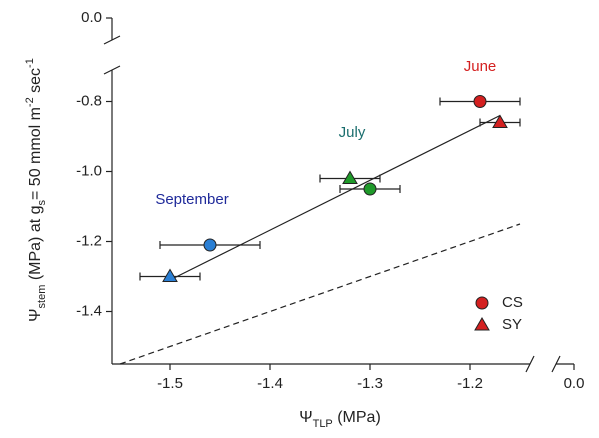 The height and width of the screenshot is (438, 599). What do you see at coordinates (323, 424) in the screenshot?
I see `x-label-part: TLP` at bounding box center [323, 424].